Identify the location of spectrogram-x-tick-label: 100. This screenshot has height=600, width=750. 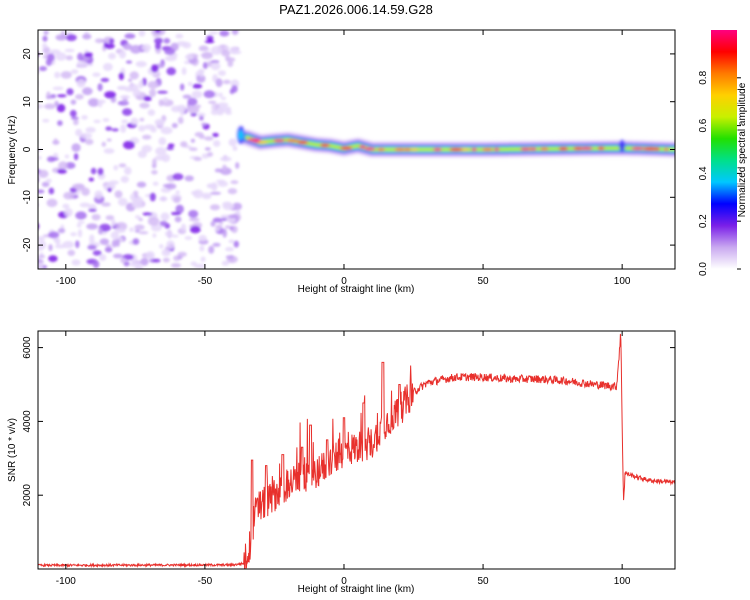
(622, 281).